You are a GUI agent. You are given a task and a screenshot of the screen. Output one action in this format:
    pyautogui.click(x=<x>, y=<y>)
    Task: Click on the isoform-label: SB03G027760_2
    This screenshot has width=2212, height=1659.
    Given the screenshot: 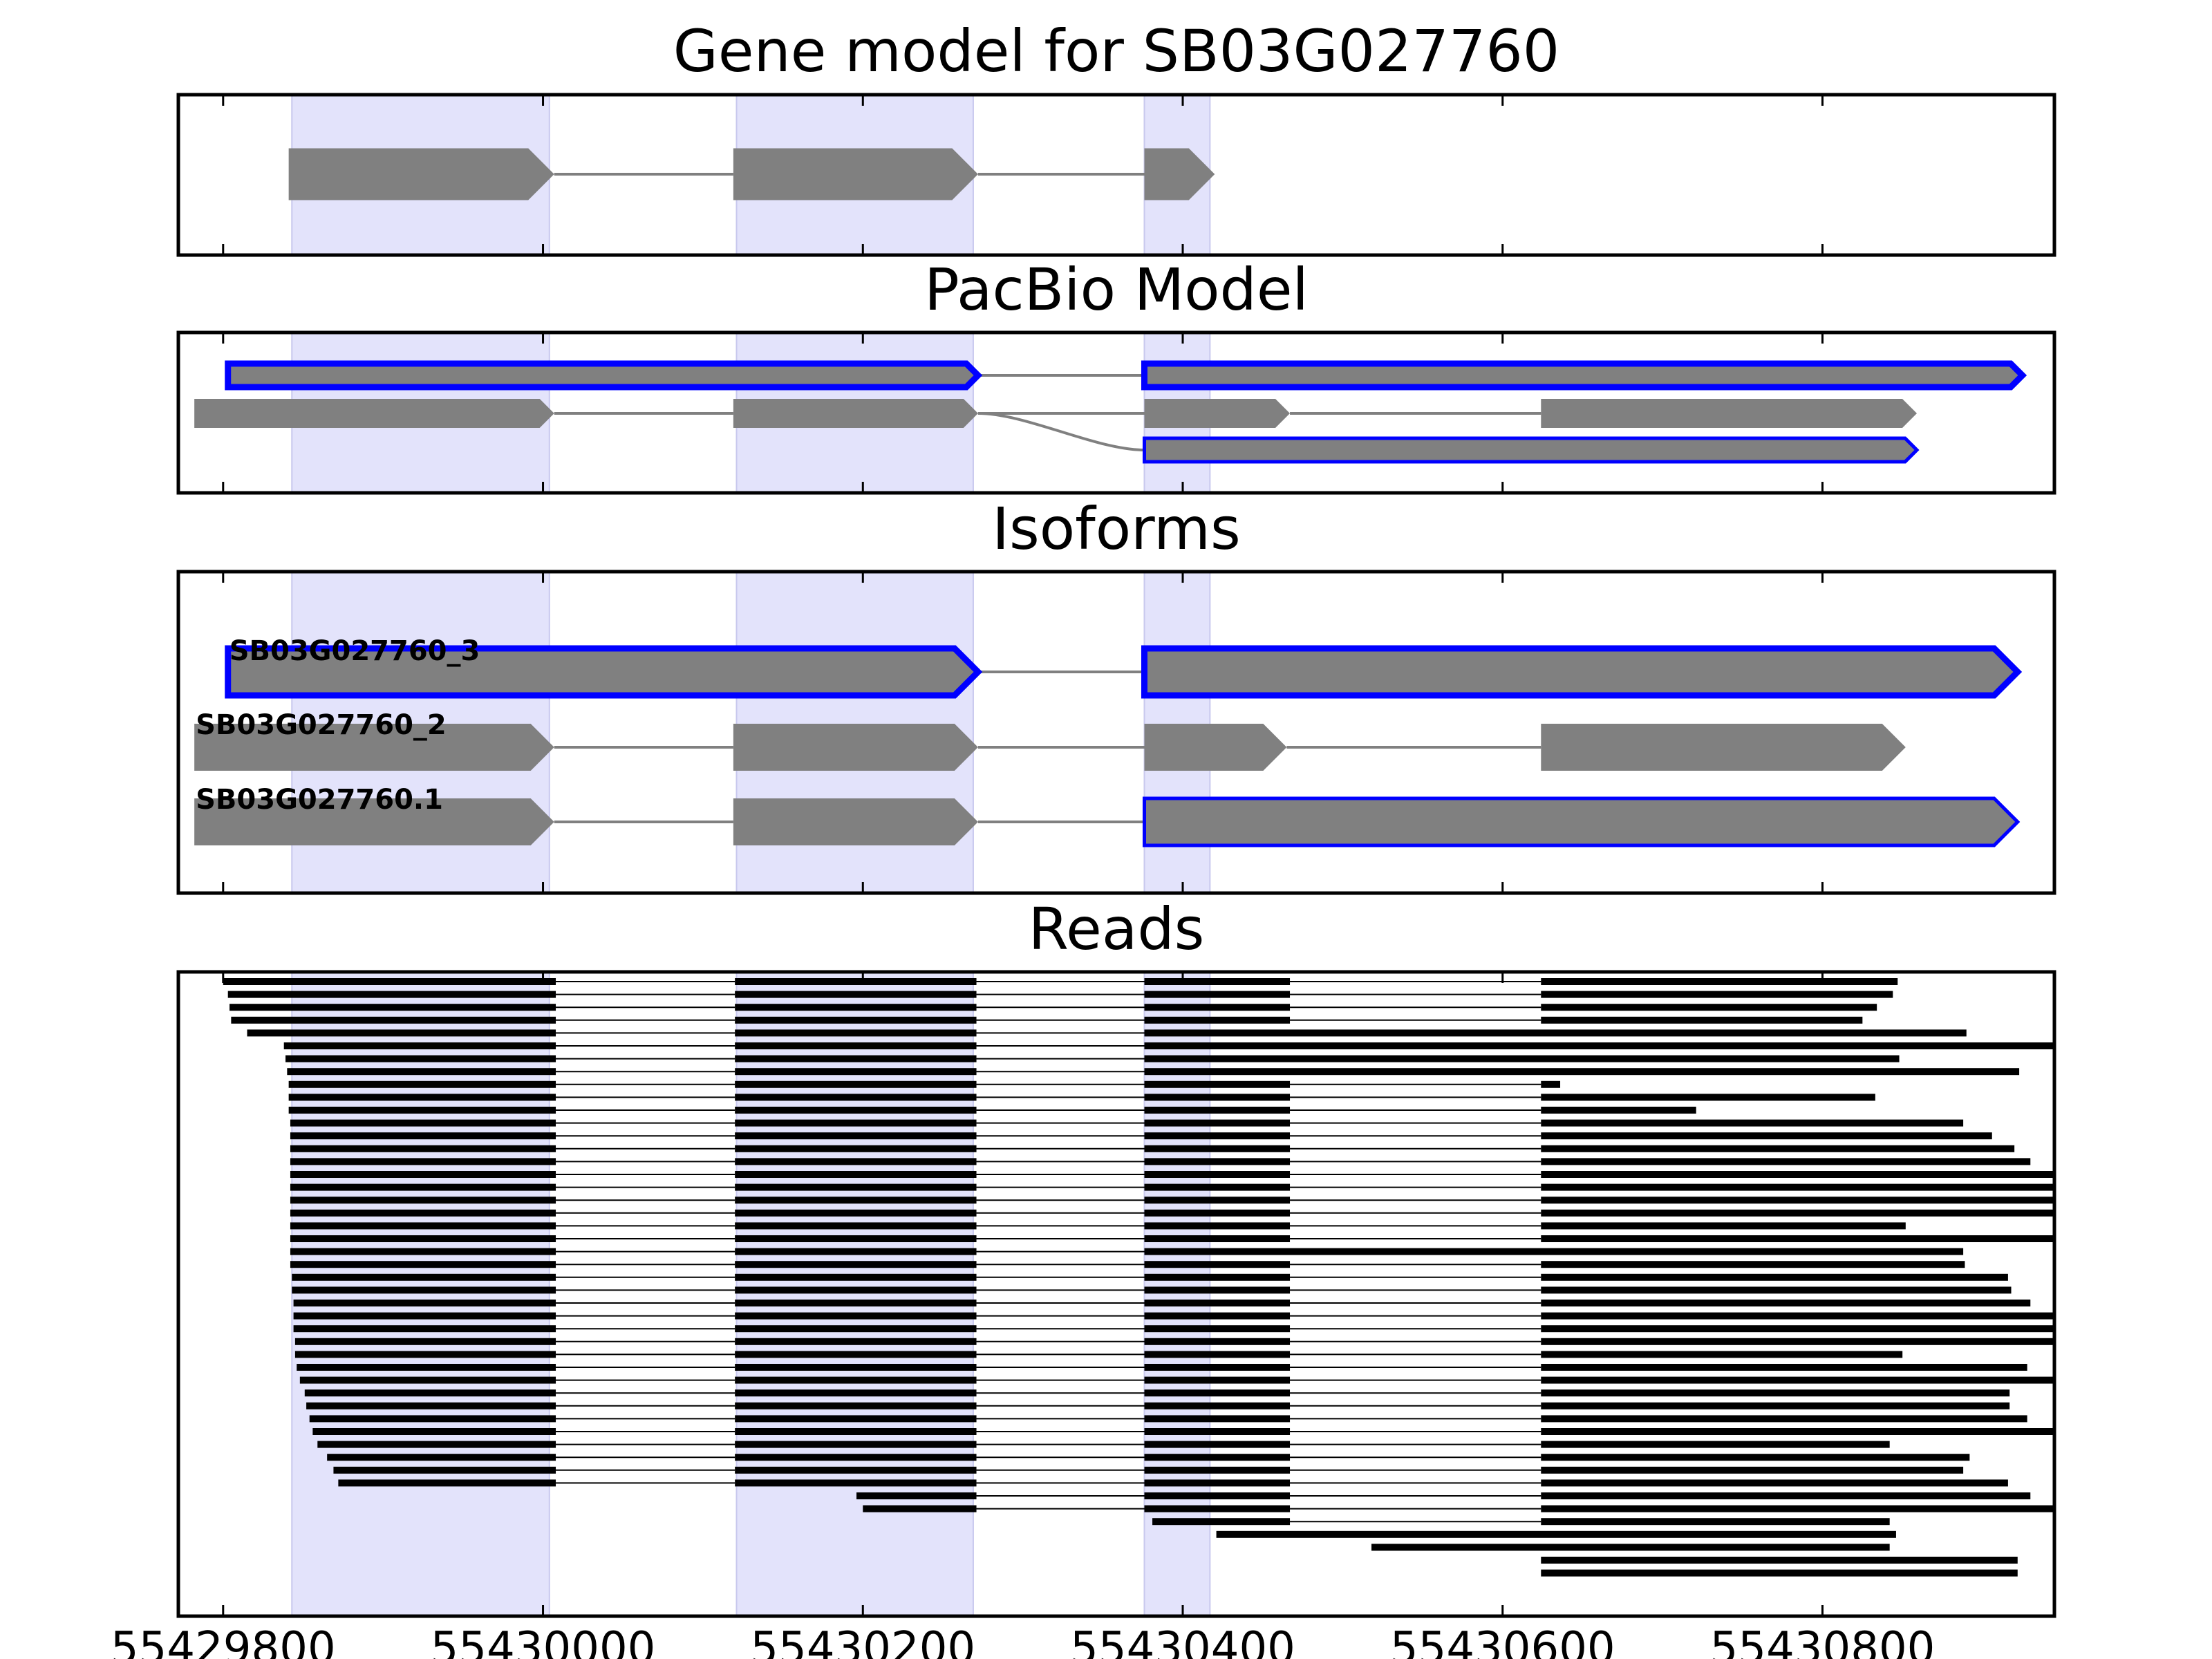 What is the action you would take?
    pyautogui.click(x=321, y=725)
    